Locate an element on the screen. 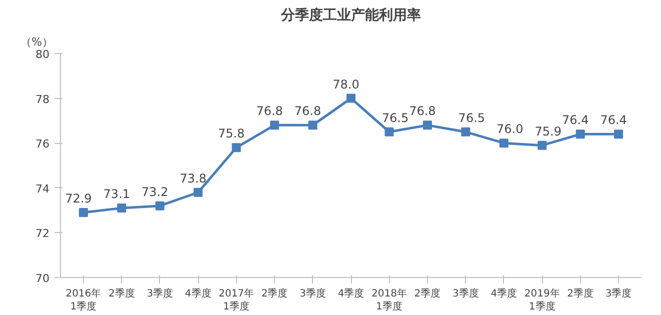 This screenshot has width=661, height=315. x-tick-label: 2019年 1季度 is located at coordinates (542, 300).